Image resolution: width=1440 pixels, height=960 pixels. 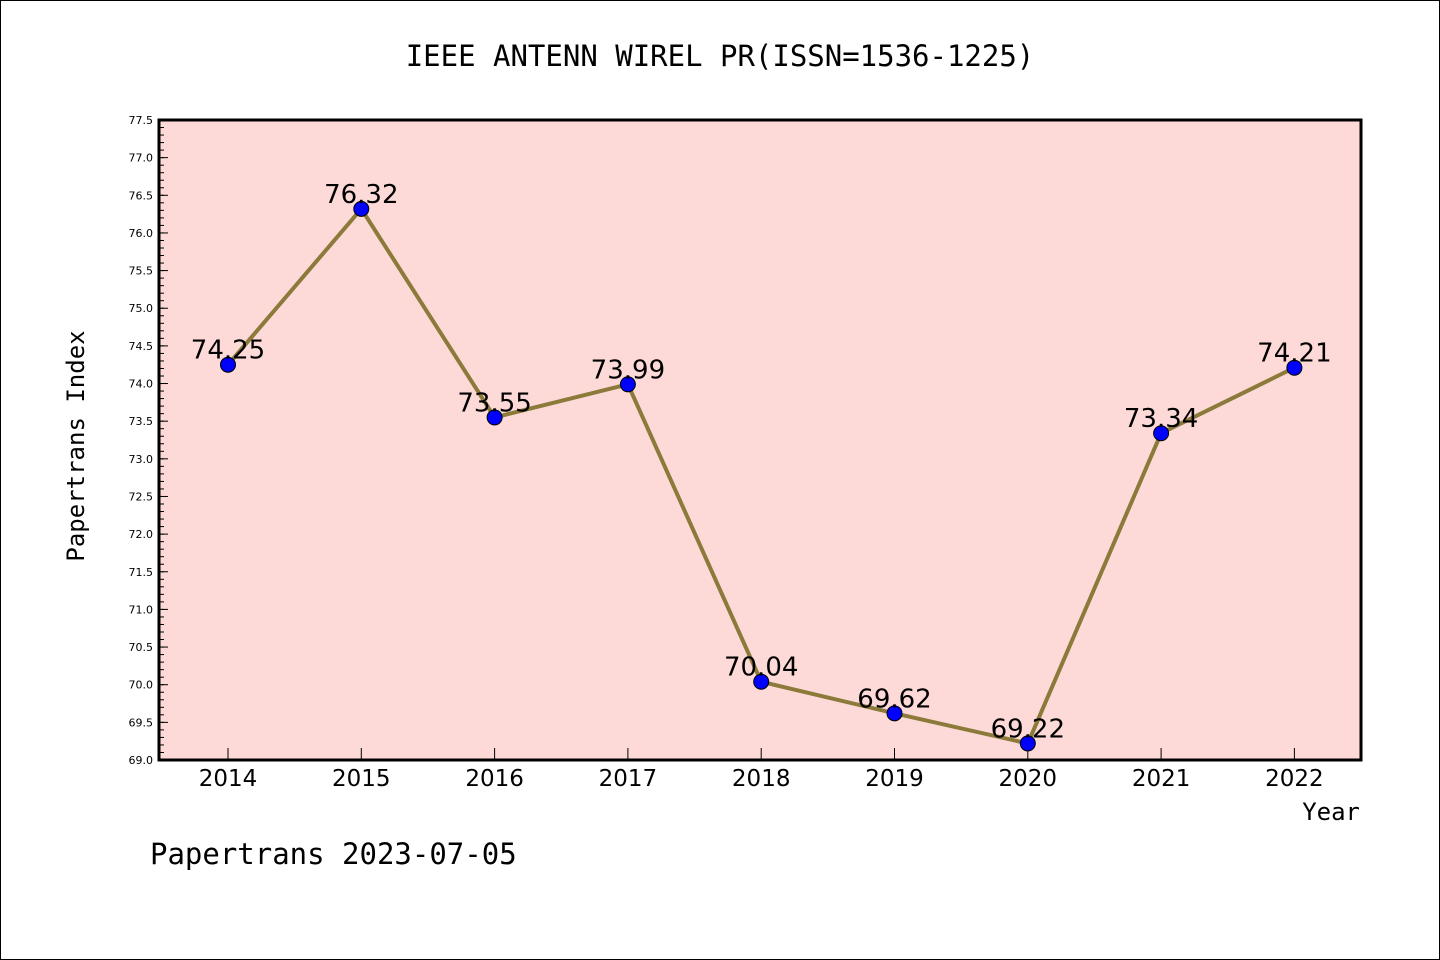 I want to click on y-tick-label: 76.5, so click(x=141, y=195).